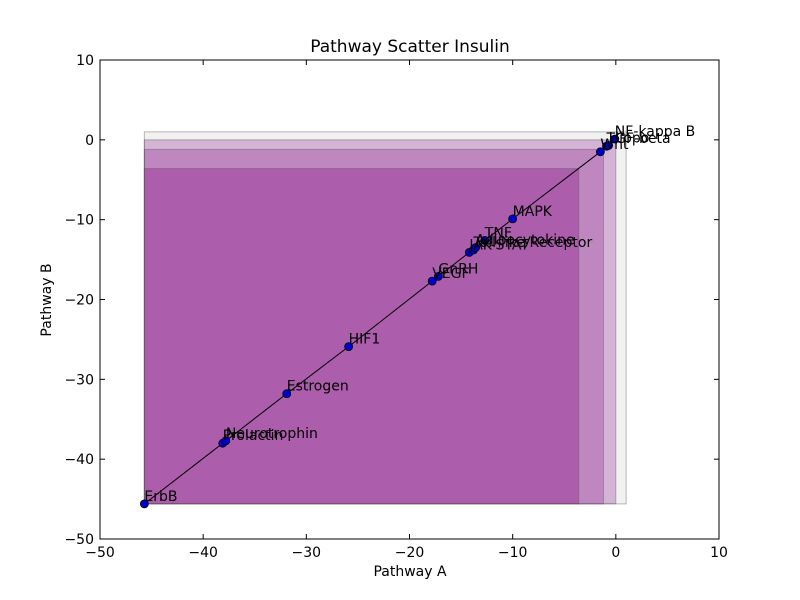 The width and height of the screenshot is (800, 600). What do you see at coordinates (89, 141) in the screenshot?
I see `y-tick-label: 0` at bounding box center [89, 141].